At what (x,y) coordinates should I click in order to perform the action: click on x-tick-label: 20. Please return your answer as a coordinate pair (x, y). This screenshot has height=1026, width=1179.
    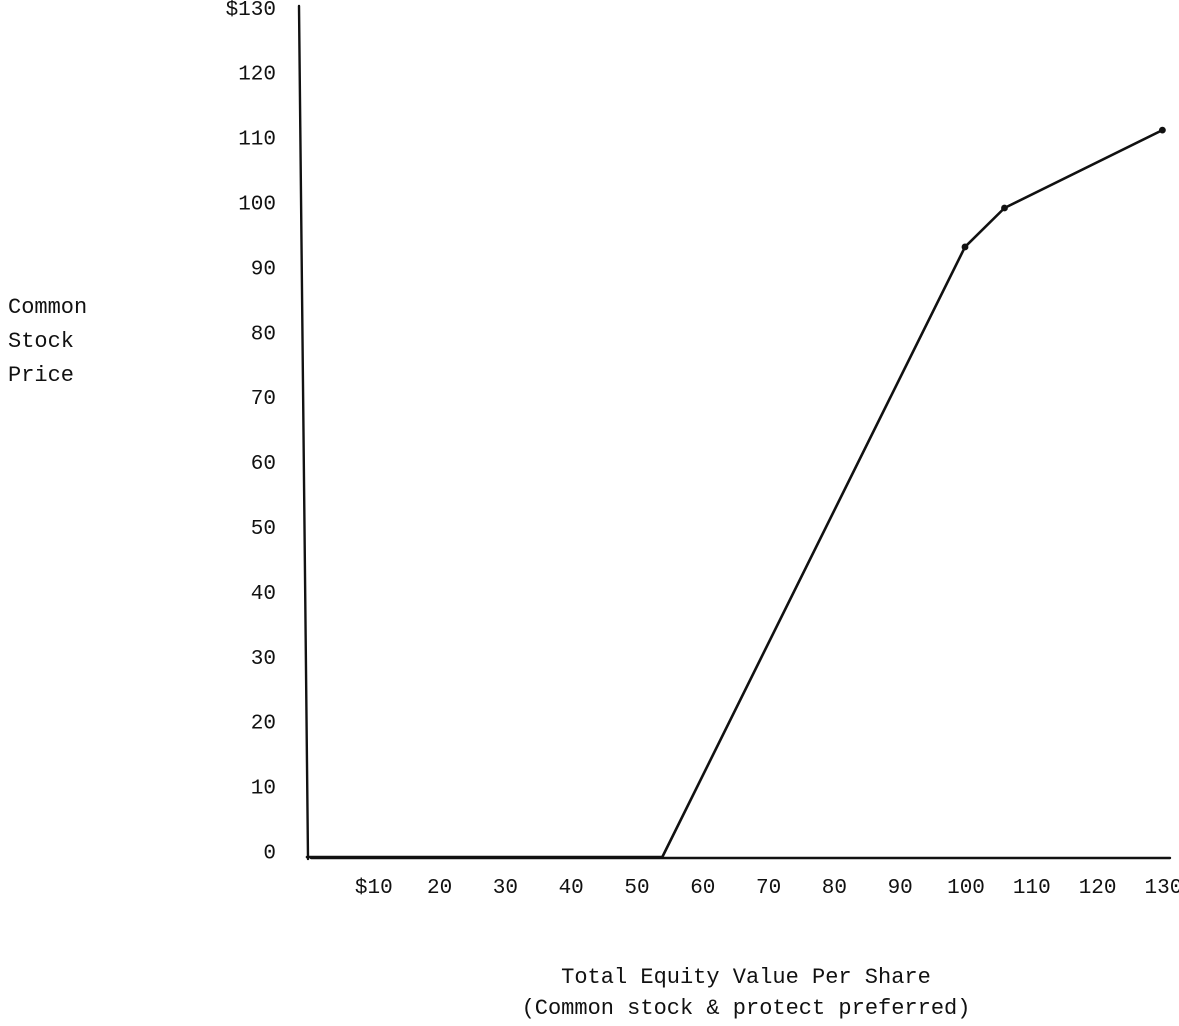
    Looking at the image, I should click on (439, 888).